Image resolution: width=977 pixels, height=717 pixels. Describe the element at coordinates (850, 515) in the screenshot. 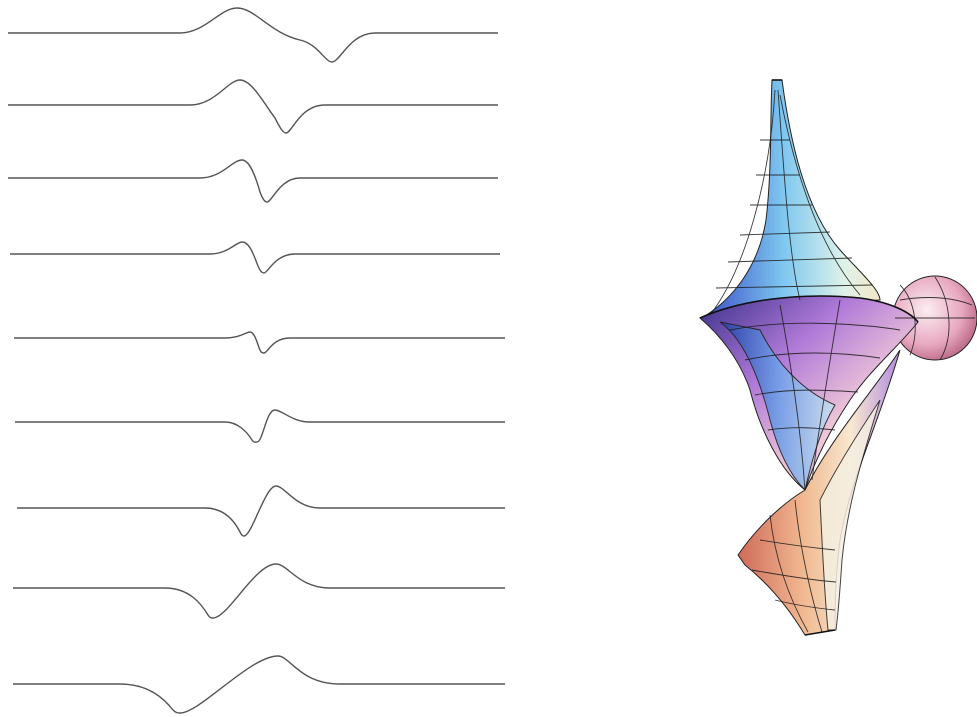

I see `lower-front` at that location.